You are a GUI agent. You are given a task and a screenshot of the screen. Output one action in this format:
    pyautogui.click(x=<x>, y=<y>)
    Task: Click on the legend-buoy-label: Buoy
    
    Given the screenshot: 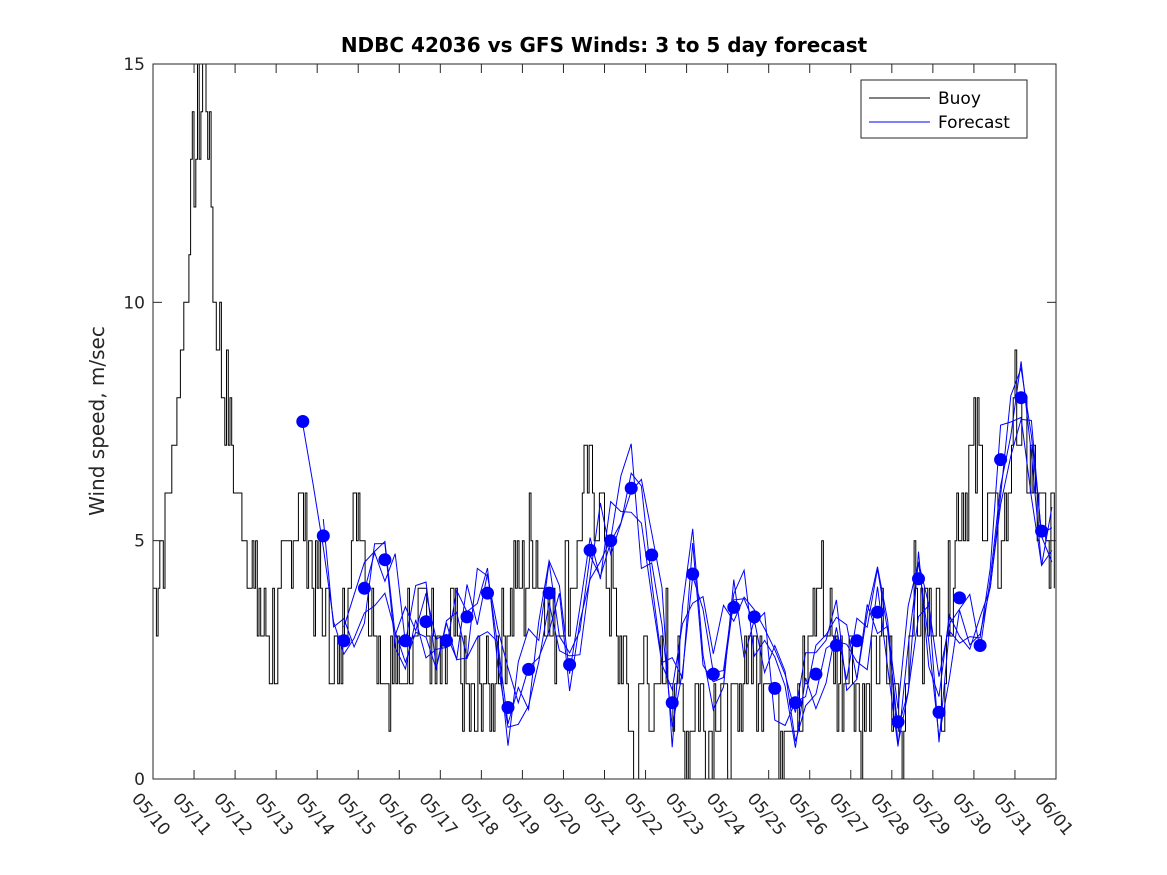 What is the action you would take?
    pyautogui.click(x=959, y=99)
    